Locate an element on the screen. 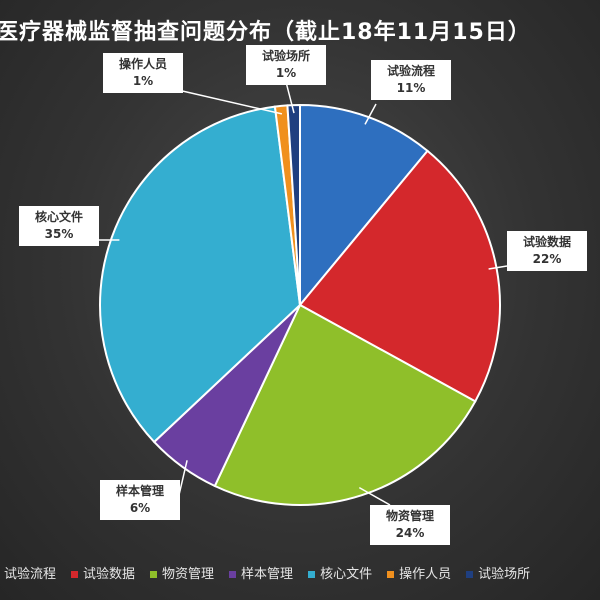  data-label-percent: 24% is located at coordinates (410, 533).